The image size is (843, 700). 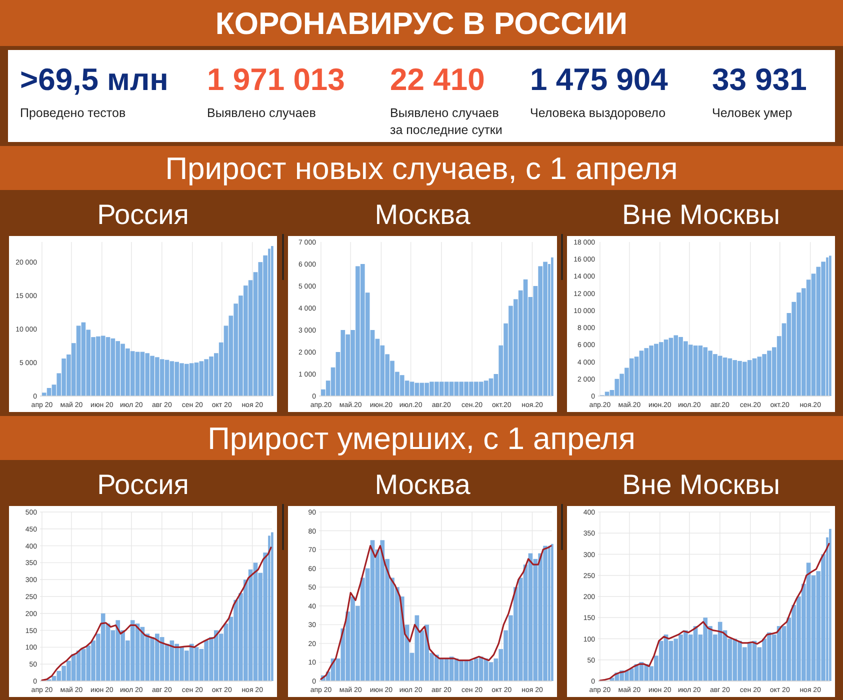 I want to click on category-label: Выявлено случаев, so click(x=261, y=113).